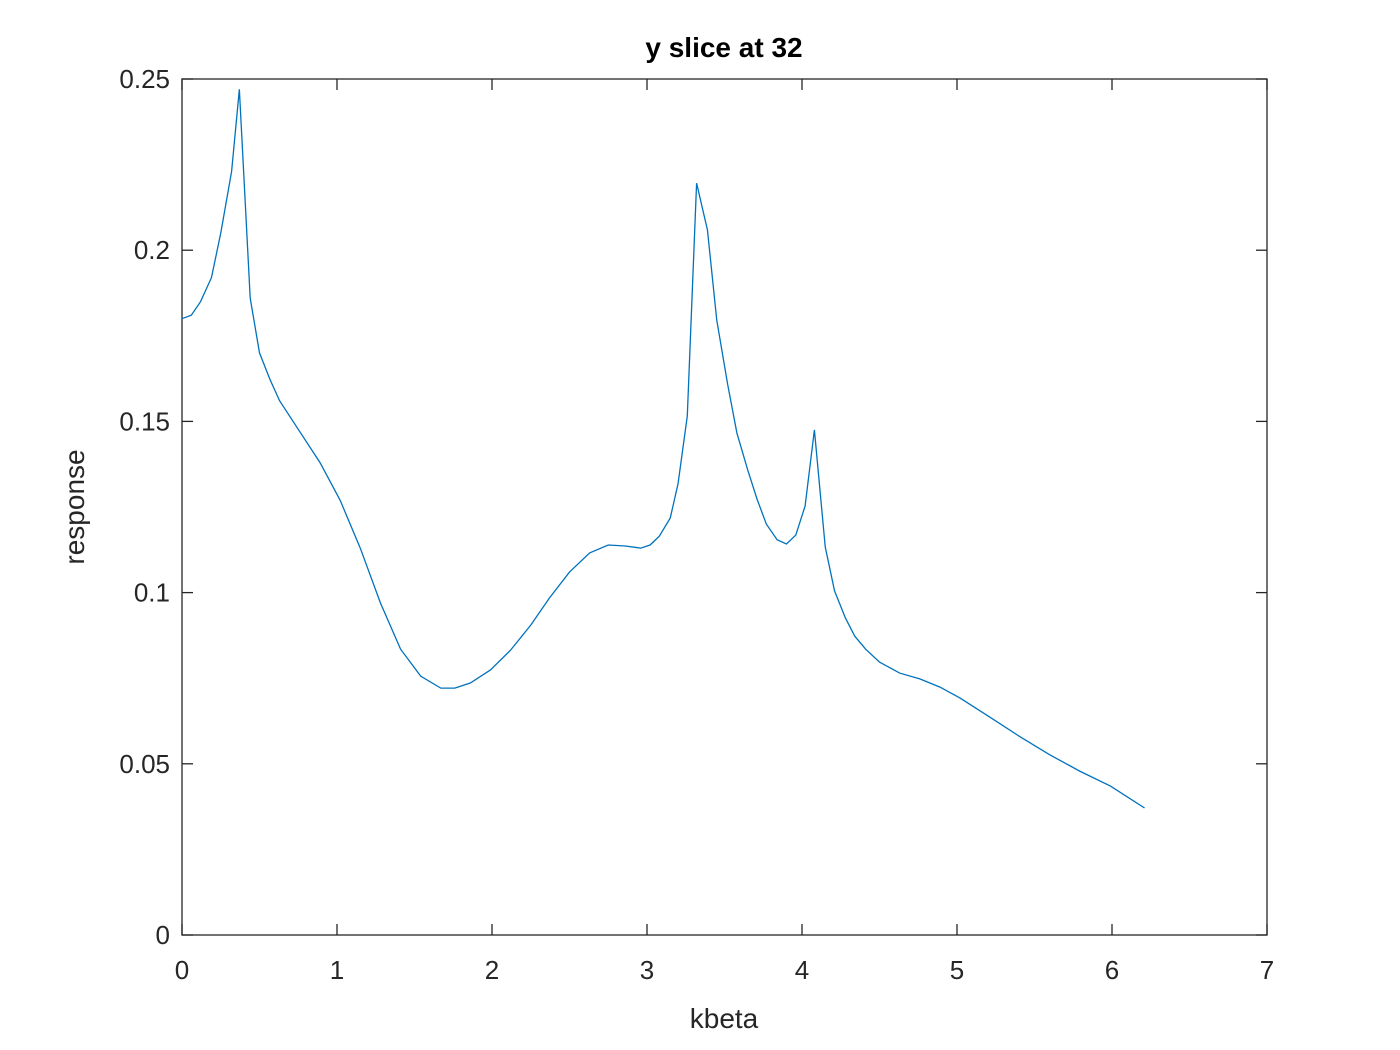 Image resolution: width=1400 pixels, height=1050 pixels. What do you see at coordinates (152, 593) in the screenshot?
I see `y-tick-label: 0.1` at bounding box center [152, 593].